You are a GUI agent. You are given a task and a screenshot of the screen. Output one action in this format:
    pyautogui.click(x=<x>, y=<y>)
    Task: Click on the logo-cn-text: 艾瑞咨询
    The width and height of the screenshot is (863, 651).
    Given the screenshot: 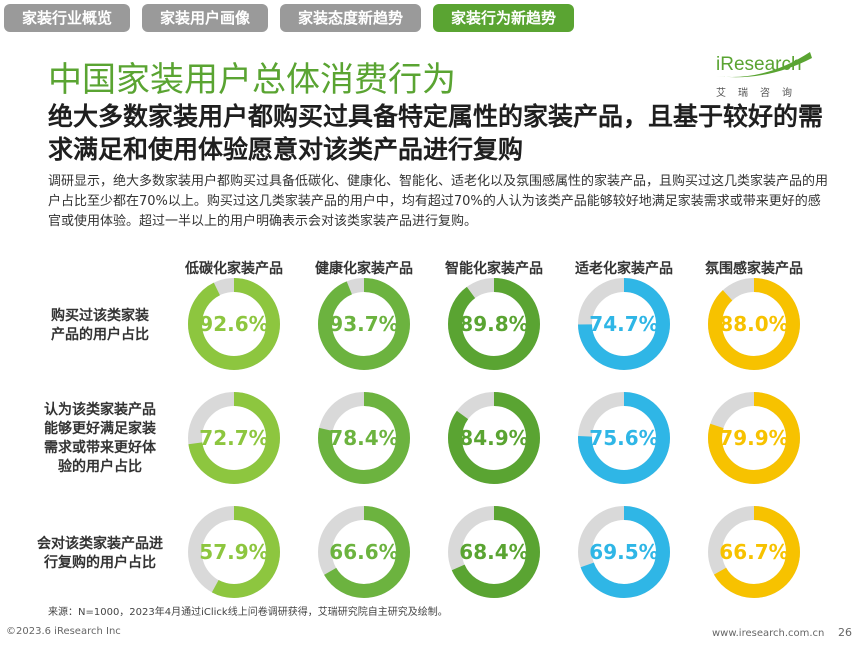 What is the action you would take?
    pyautogui.click(x=760, y=93)
    